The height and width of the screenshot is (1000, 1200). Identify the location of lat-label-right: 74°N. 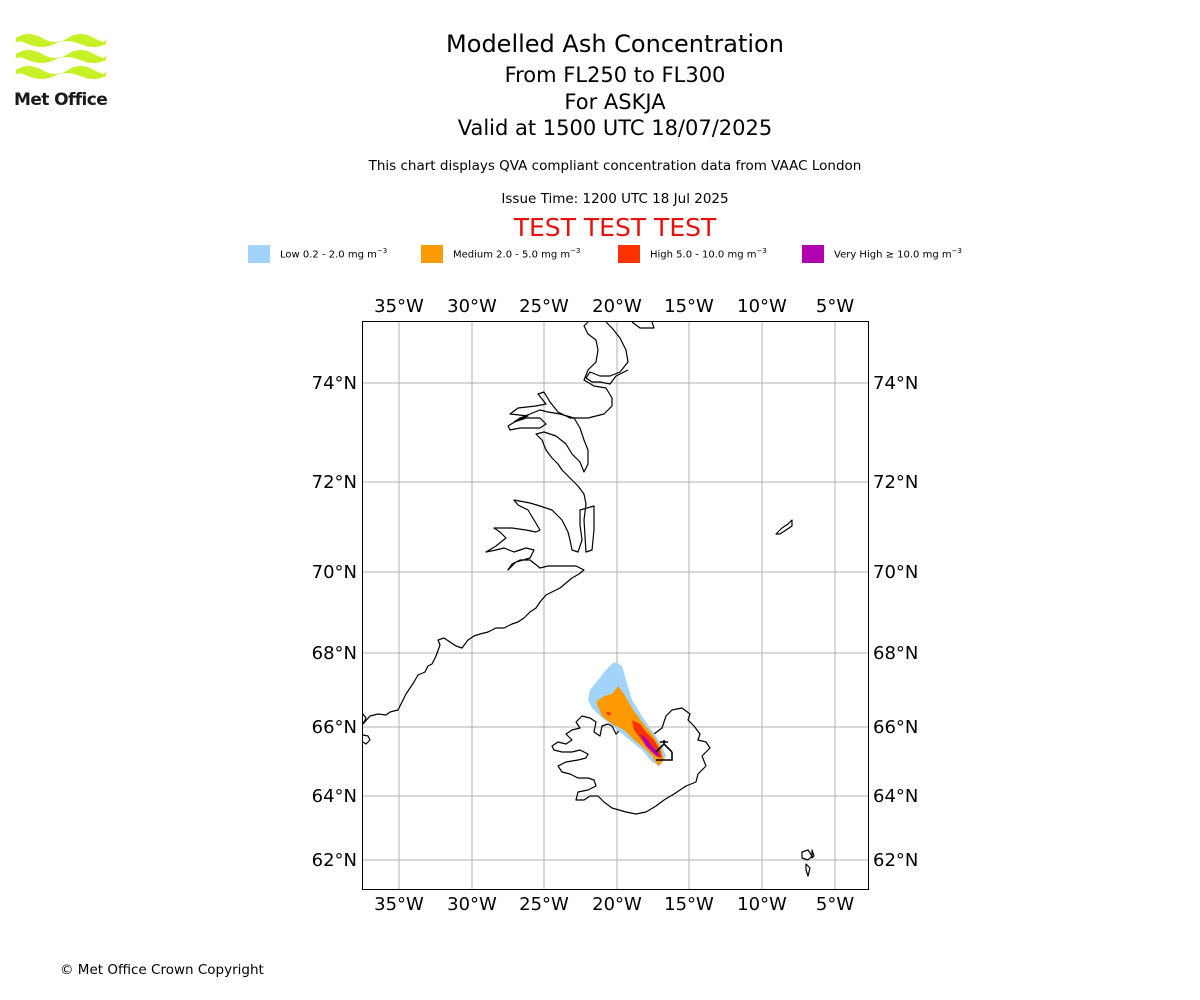
(895, 383).